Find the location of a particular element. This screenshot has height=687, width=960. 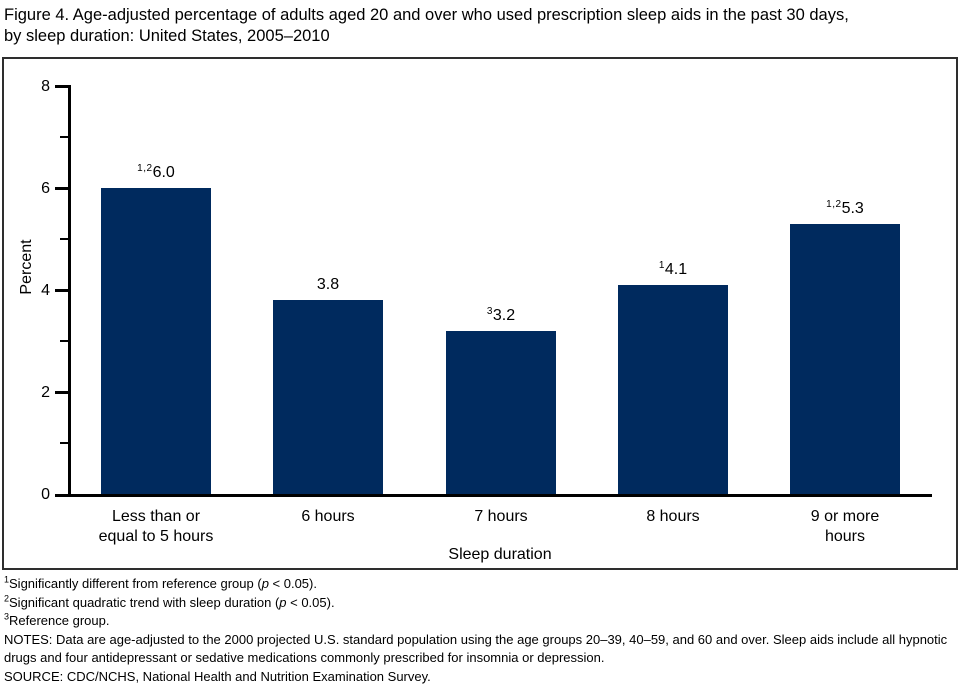

y-tick-label: 8 is located at coordinates (45, 86).